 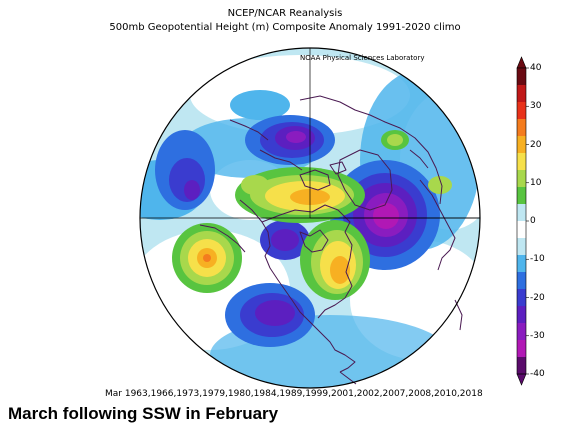 What do you see at coordinates (143, 413) in the screenshot?
I see `caption: March following SSW in February` at bounding box center [143, 413].